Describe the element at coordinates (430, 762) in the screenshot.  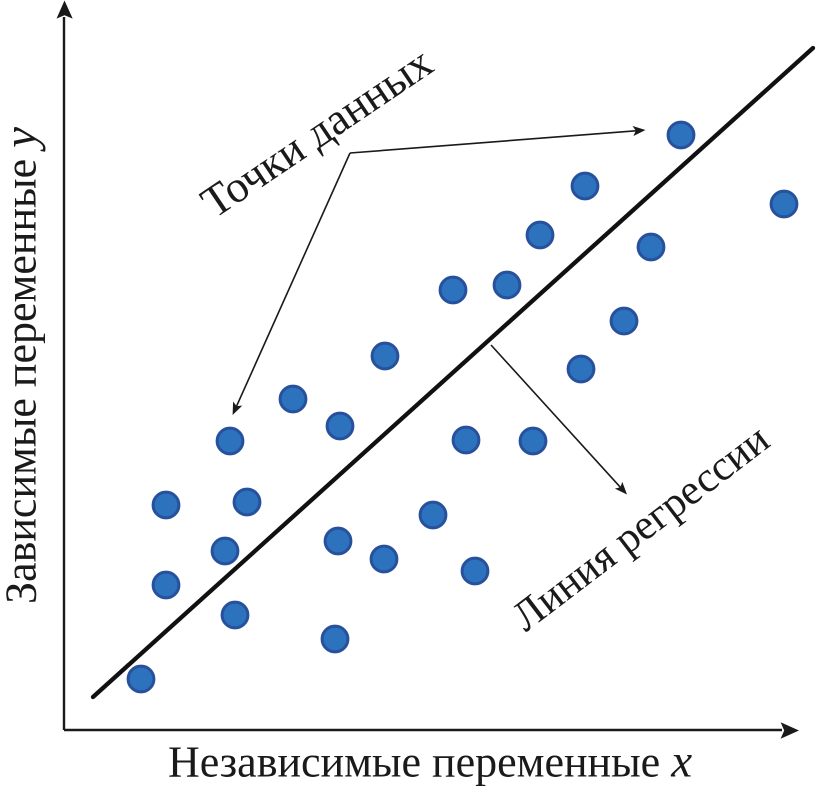
I see `svg-text: Независимые переменные x` at that location.